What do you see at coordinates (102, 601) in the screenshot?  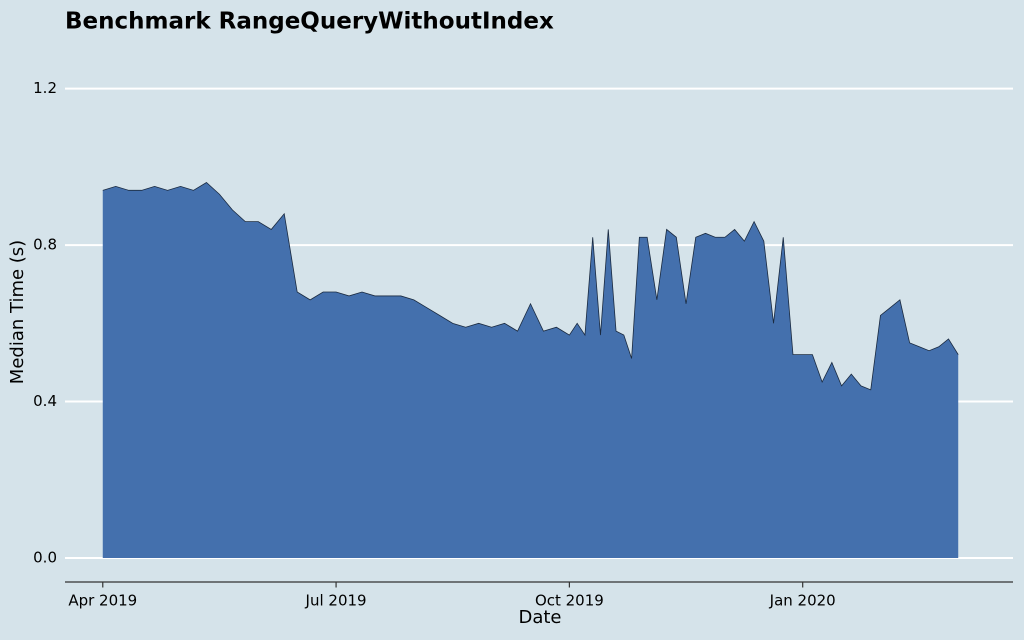 I see `x-tick-label: Apr 2019` at bounding box center [102, 601].